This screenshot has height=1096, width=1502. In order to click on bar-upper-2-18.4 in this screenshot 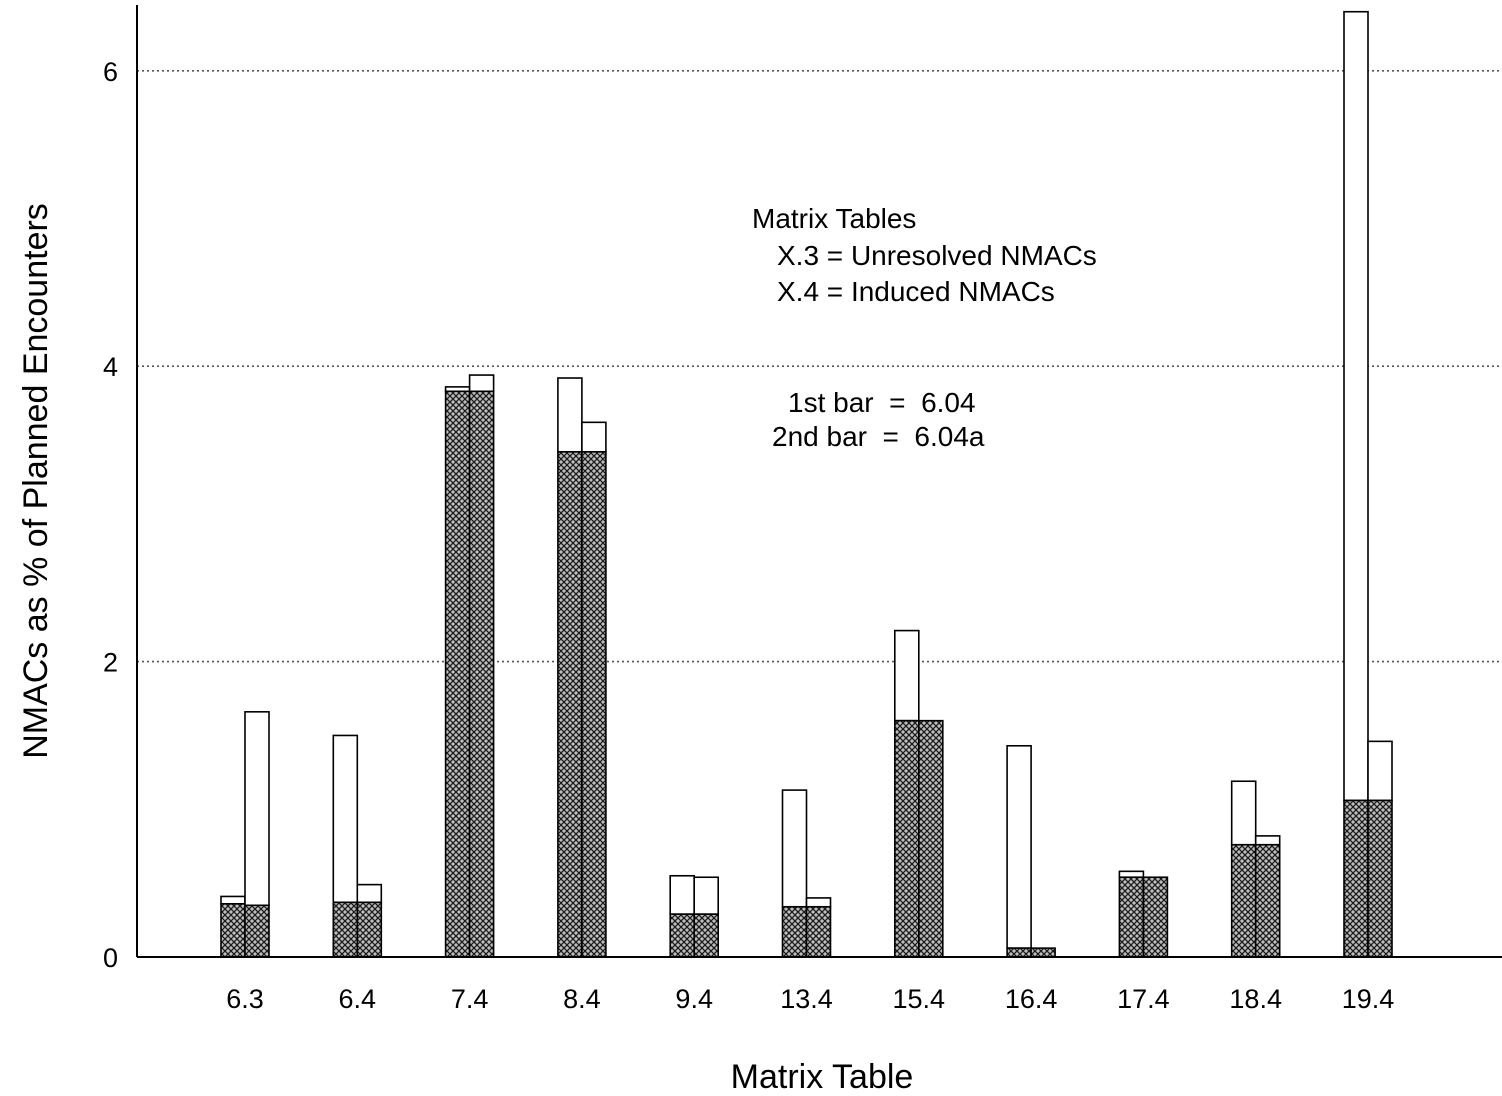, I will do `click(1267, 840)`.